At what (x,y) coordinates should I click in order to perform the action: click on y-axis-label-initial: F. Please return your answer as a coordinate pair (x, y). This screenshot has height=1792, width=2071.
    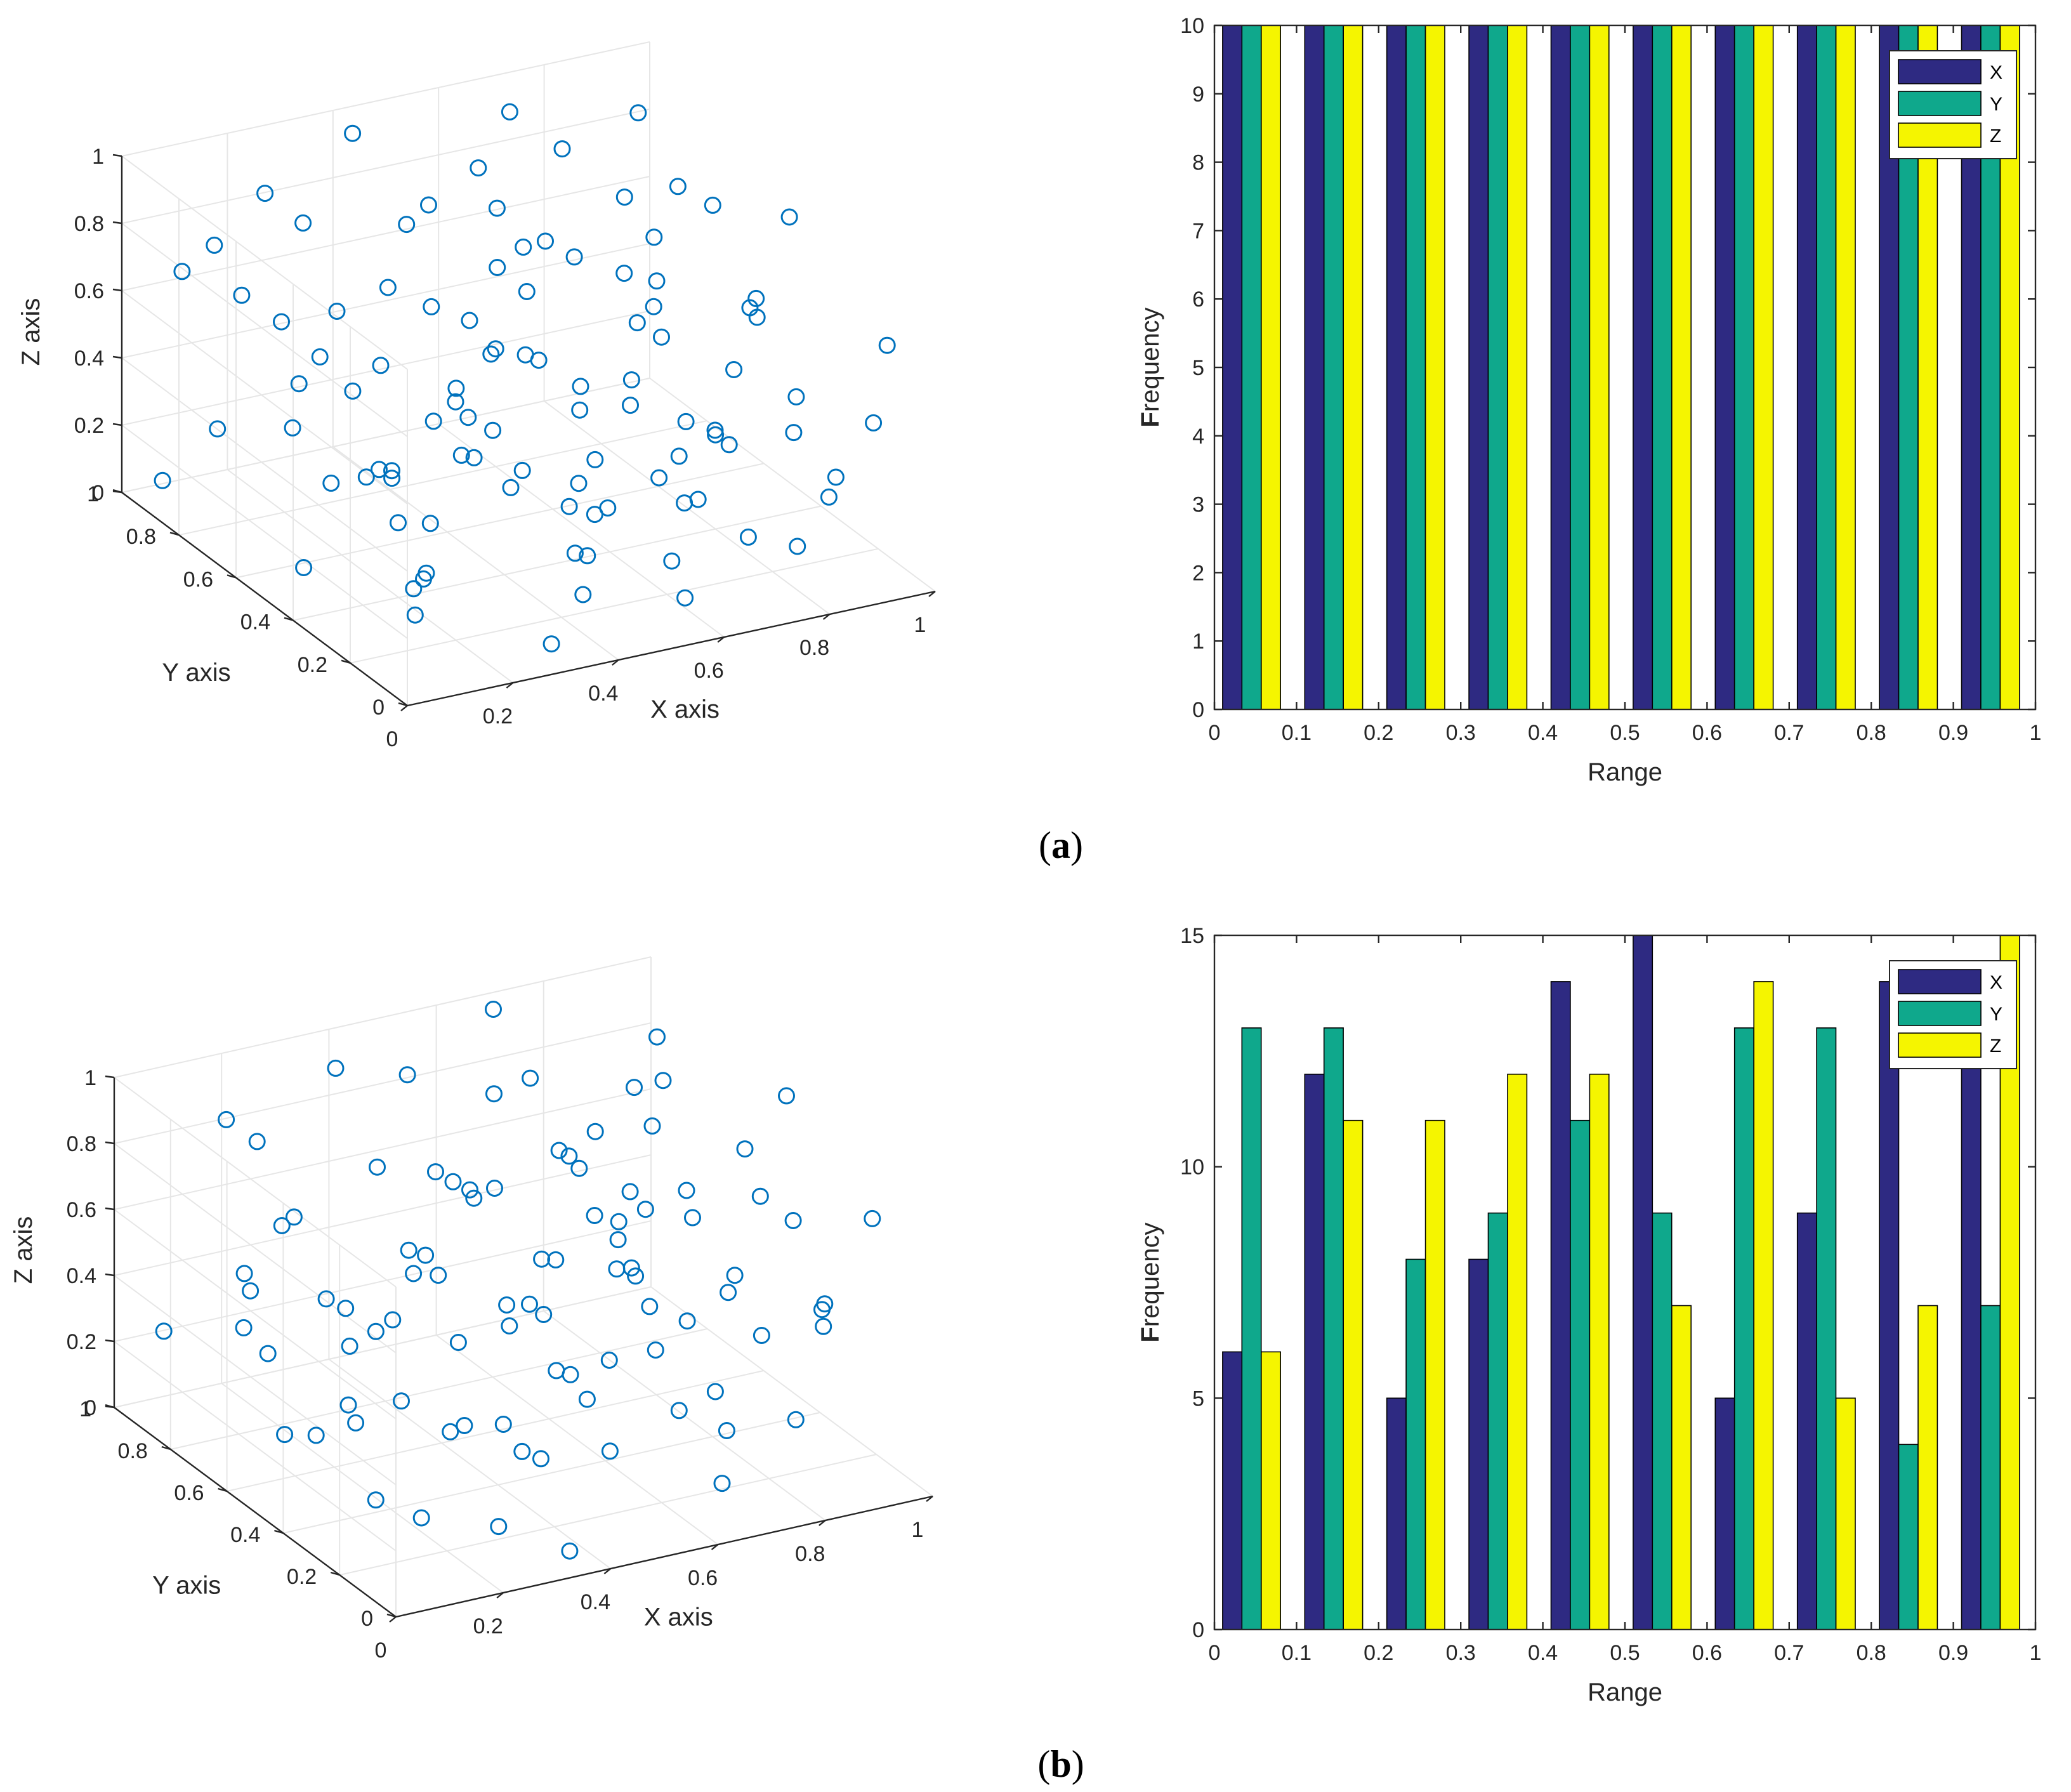
    Looking at the image, I should click on (1150, 1335).